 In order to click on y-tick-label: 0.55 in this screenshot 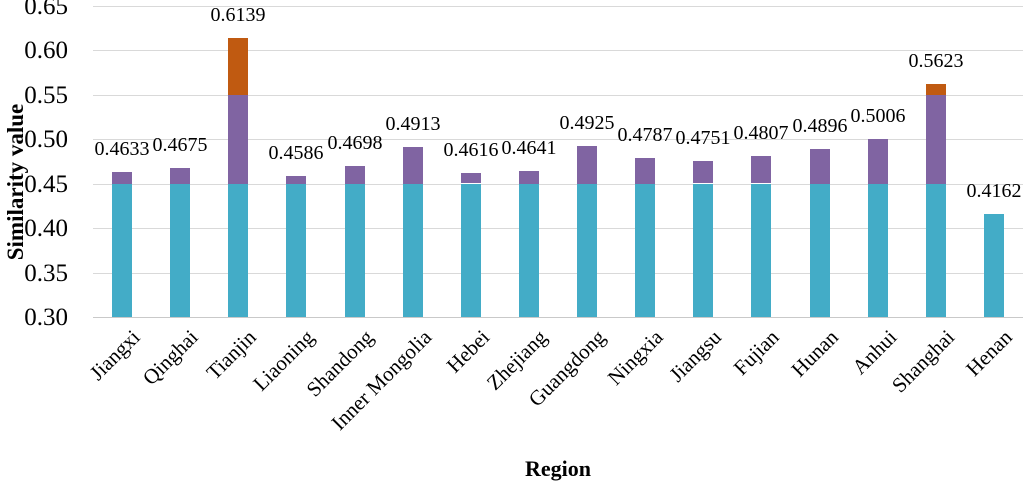, I will do `click(46, 95)`.